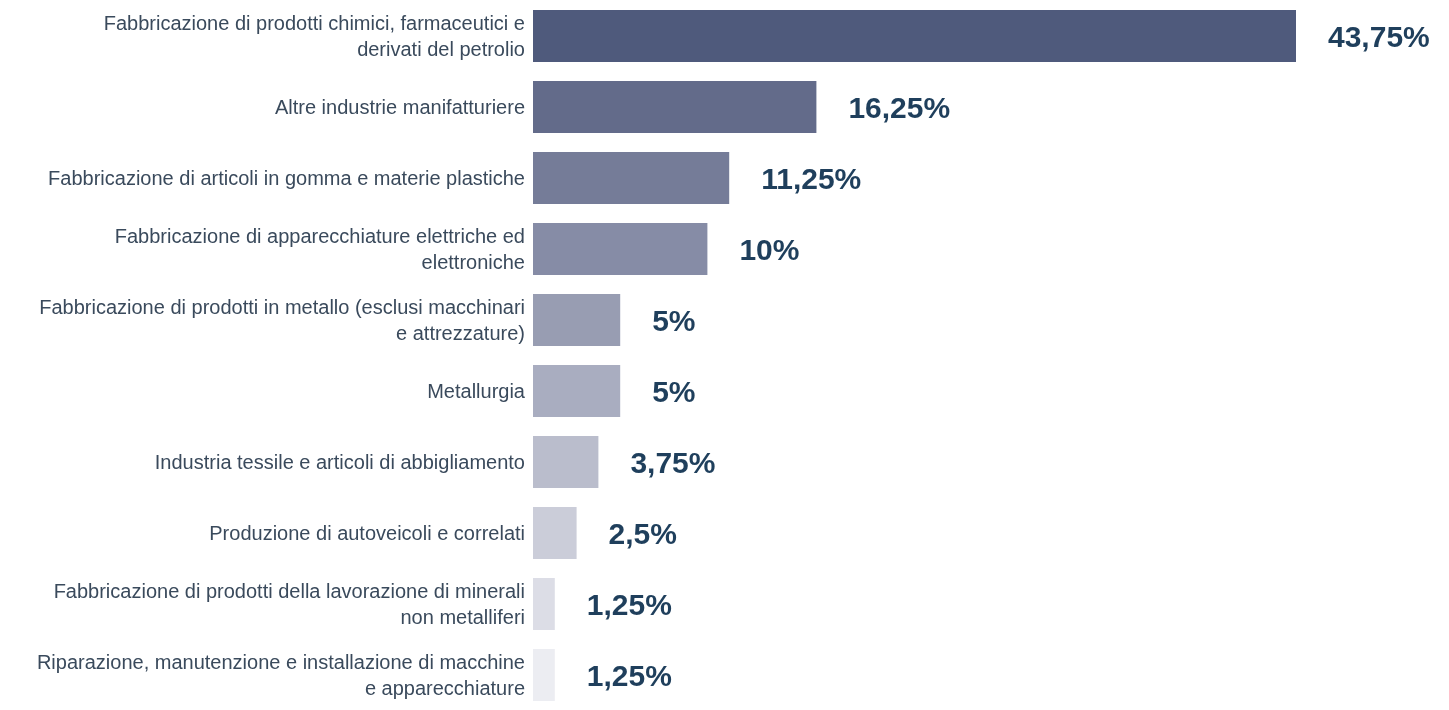 This screenshot has height=710, width=1449. Describe the element at coordinates (280, 674) in the screenshot. I see `y-tick-label: Riparazione, manutenzione e installazione di macchine e apparecchiature` at that location.